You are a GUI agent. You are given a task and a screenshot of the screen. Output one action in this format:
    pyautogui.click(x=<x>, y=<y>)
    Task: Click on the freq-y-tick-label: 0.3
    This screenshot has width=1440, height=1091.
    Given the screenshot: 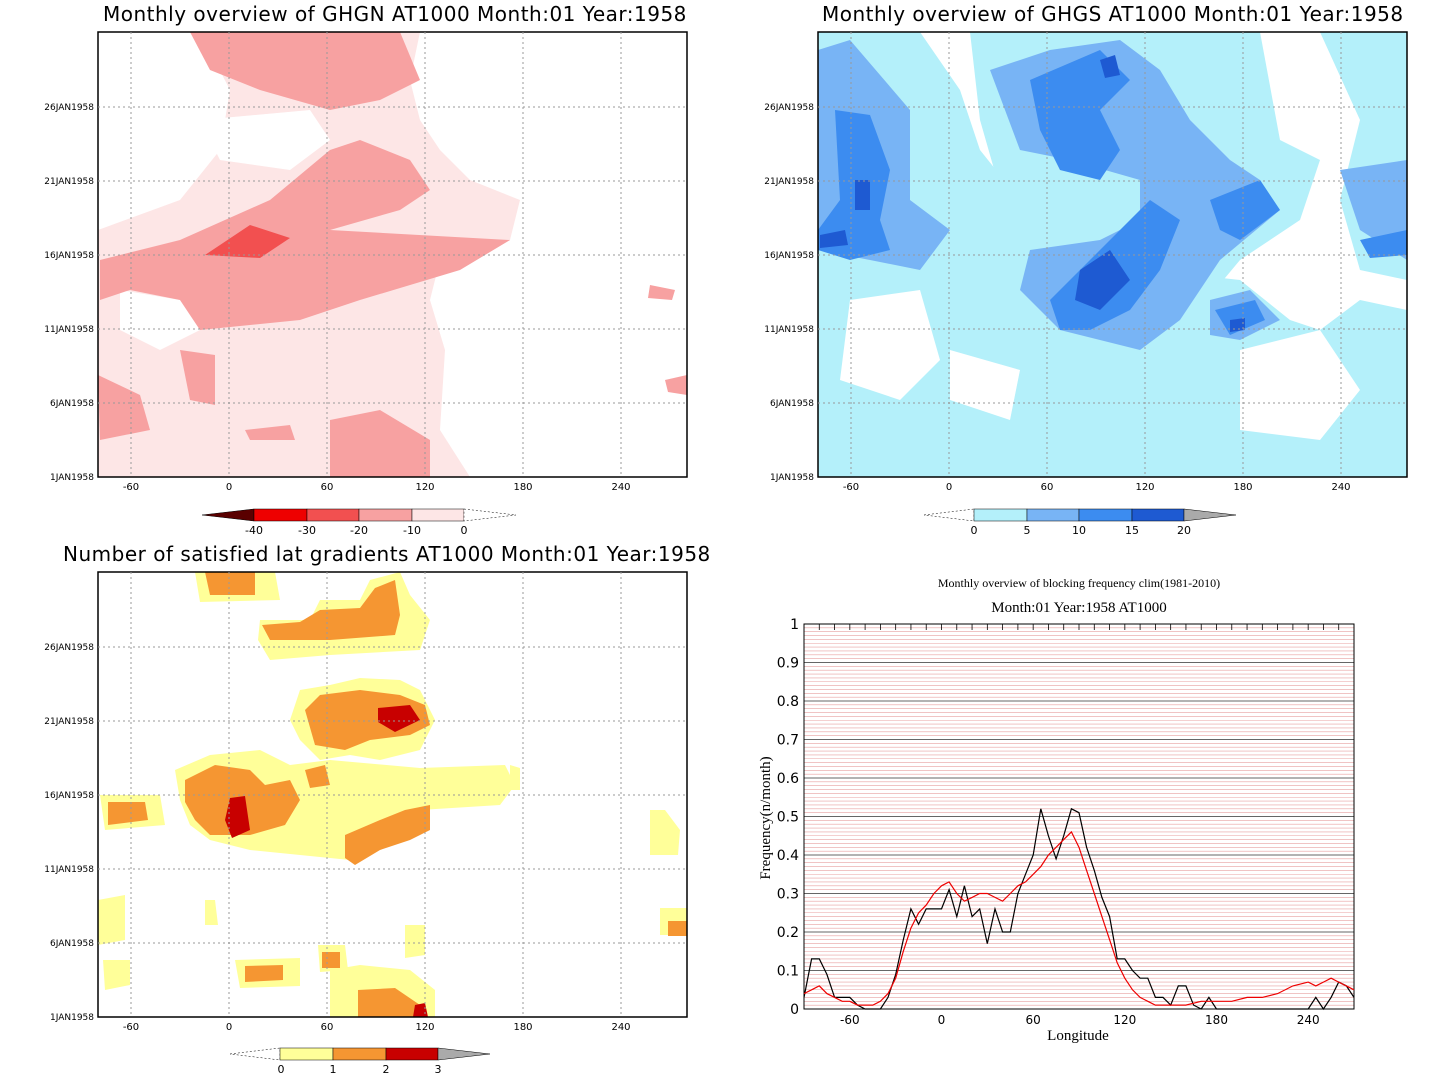 What is the action you would take?
    pyautogui.click(x=788, y=895)
    